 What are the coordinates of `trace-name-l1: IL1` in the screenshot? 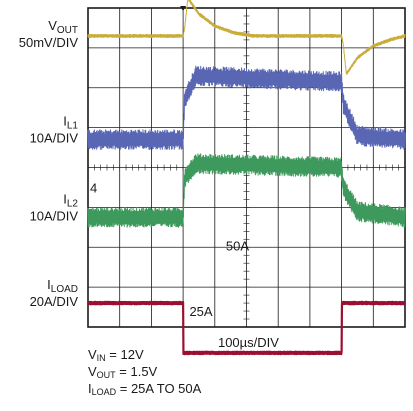 It's located at (70, 123).